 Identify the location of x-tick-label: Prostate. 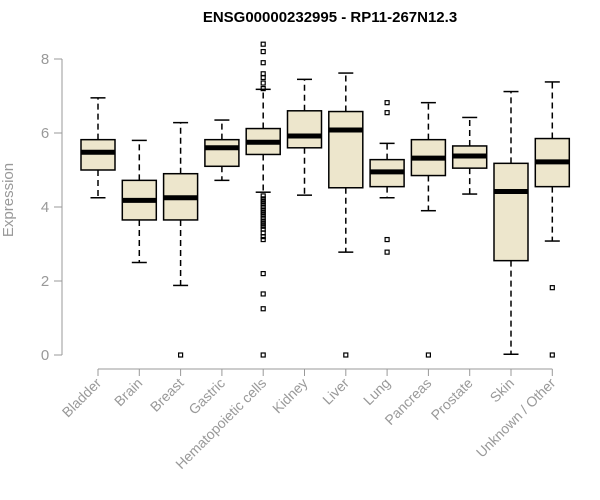
(452, 399).